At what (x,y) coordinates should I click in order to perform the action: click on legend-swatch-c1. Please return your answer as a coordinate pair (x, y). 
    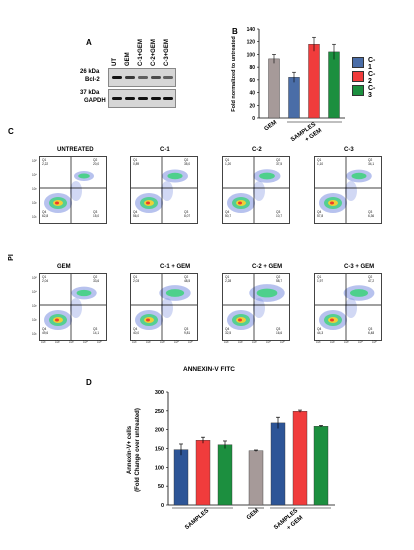
    Looking at the image, I should click on (358, 62).